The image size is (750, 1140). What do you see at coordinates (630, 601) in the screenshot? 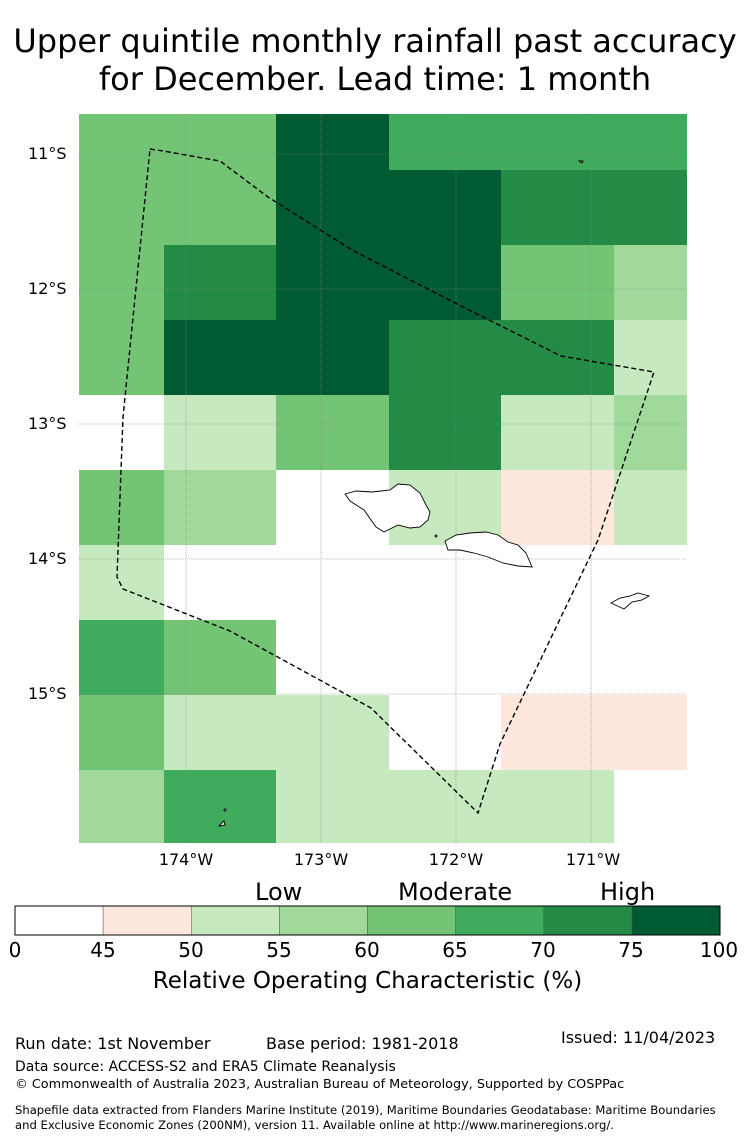
I see `tutuila-island` at bounding box center [630, 601].